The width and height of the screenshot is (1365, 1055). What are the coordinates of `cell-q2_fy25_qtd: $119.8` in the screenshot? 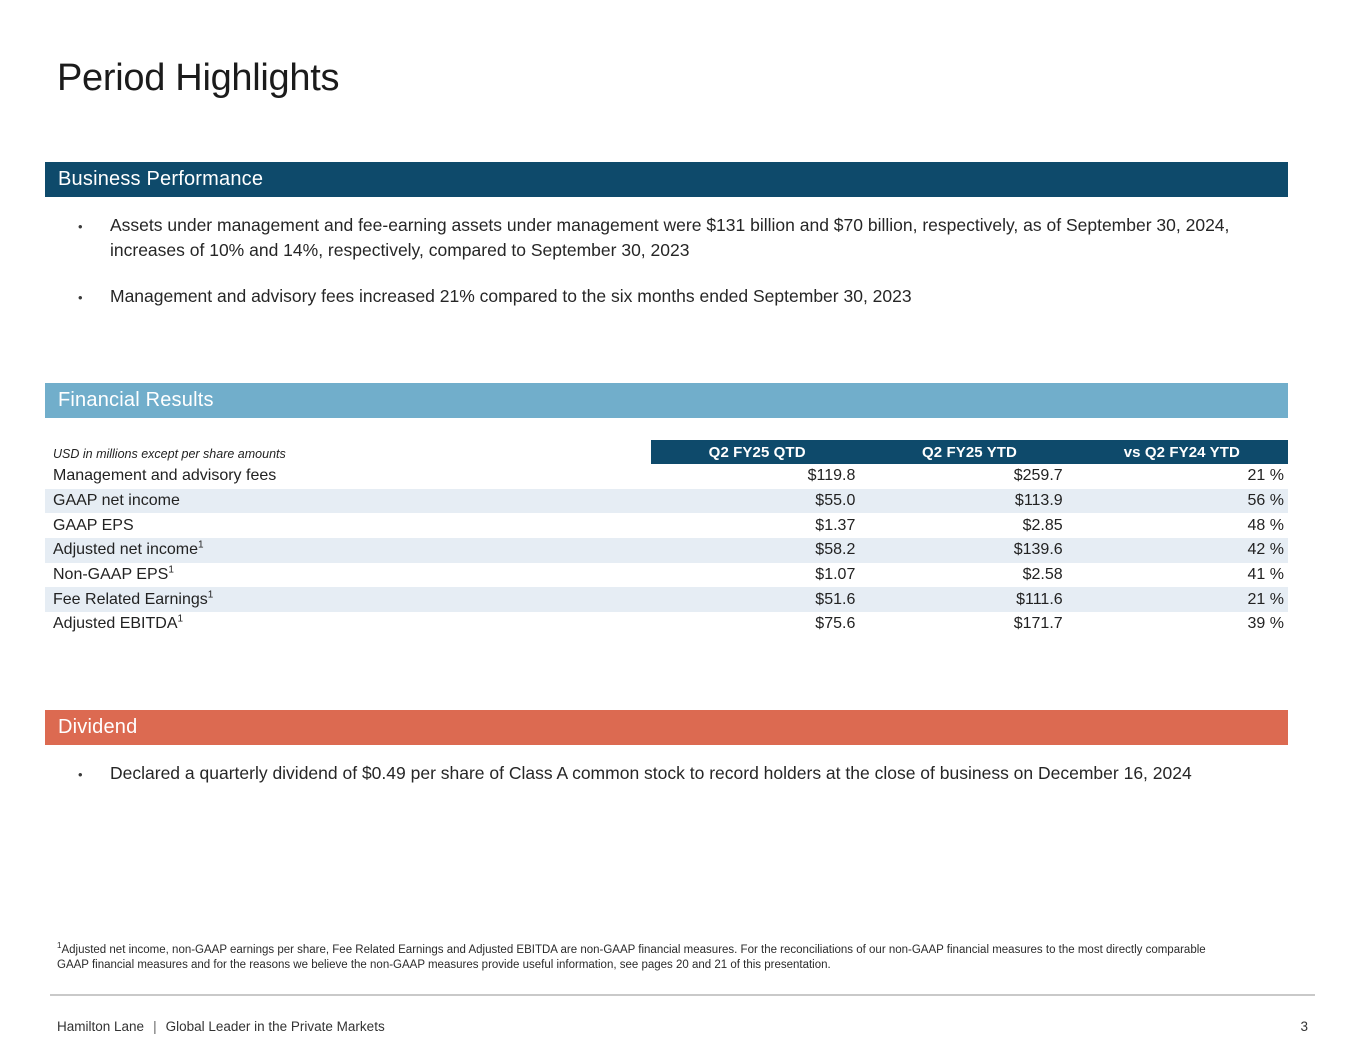 It's located at (831, 476).